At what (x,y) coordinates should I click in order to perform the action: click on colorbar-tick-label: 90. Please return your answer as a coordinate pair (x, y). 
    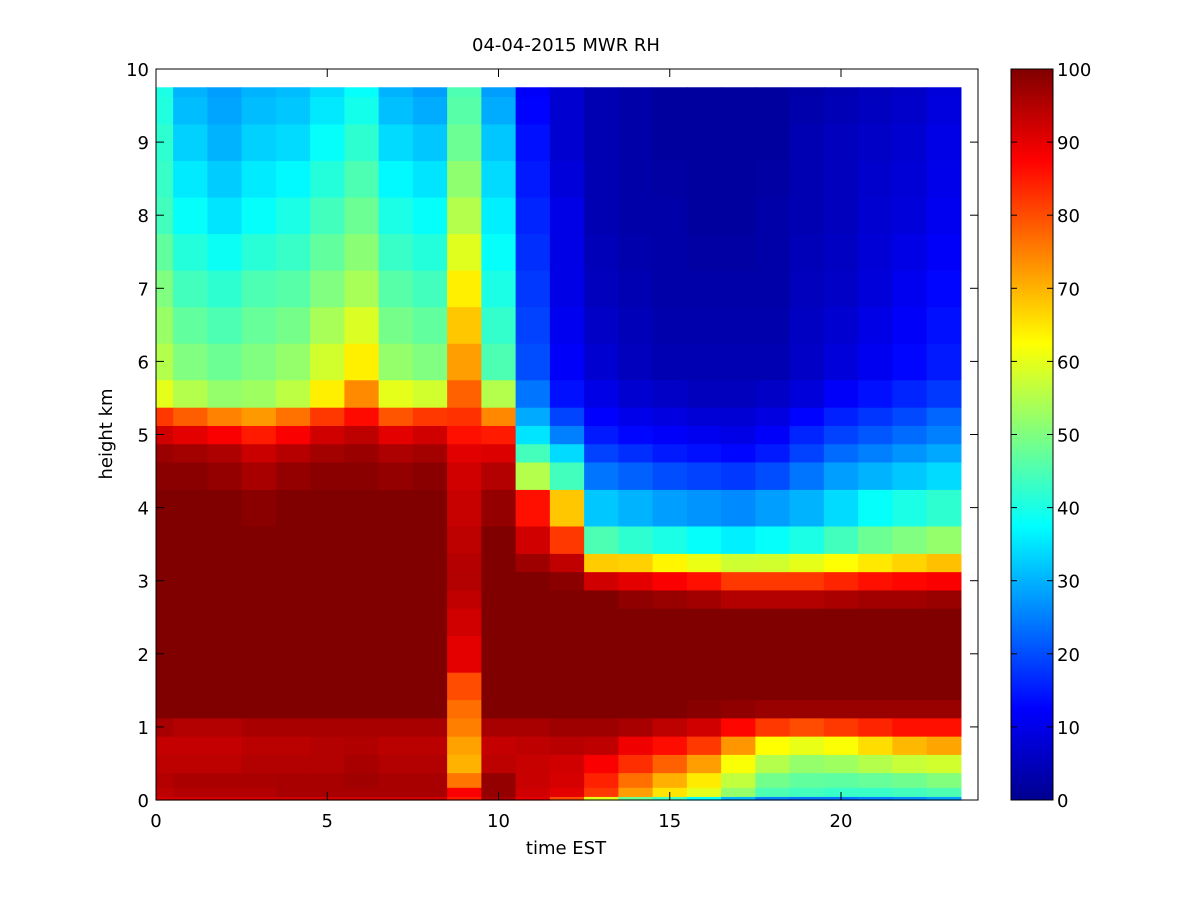
    Looking at the image, I should click on (1068, 143).